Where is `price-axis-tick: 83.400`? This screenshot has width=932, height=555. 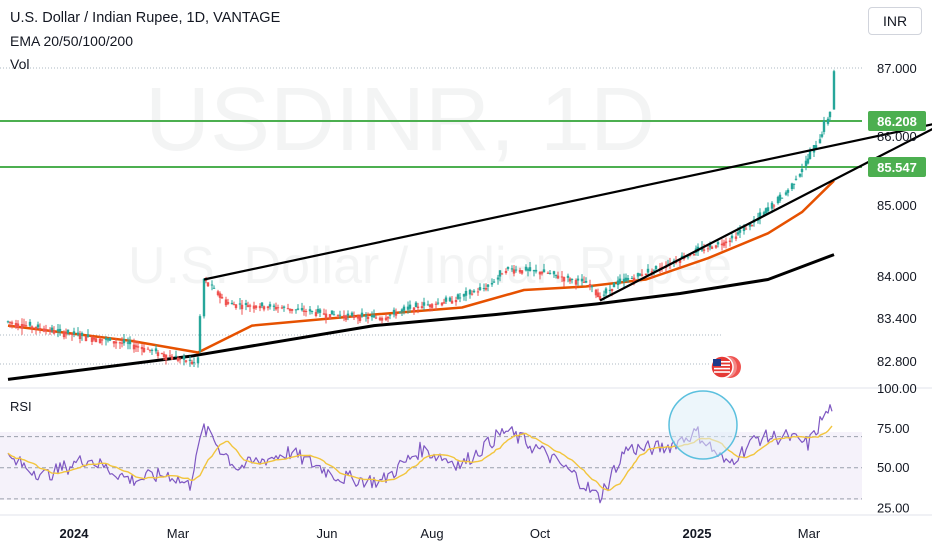
price-axis-tick: 83.400 is located at coordinates (897, 318).